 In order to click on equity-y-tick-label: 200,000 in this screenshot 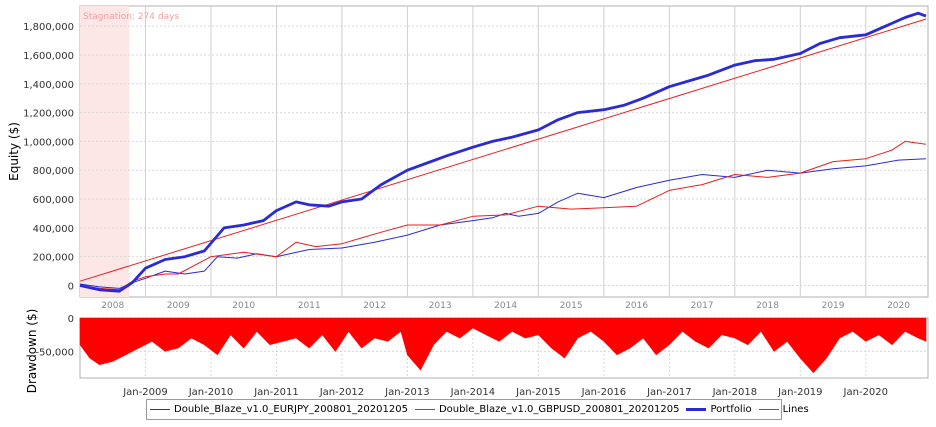, I will do `click(53, 258)`.